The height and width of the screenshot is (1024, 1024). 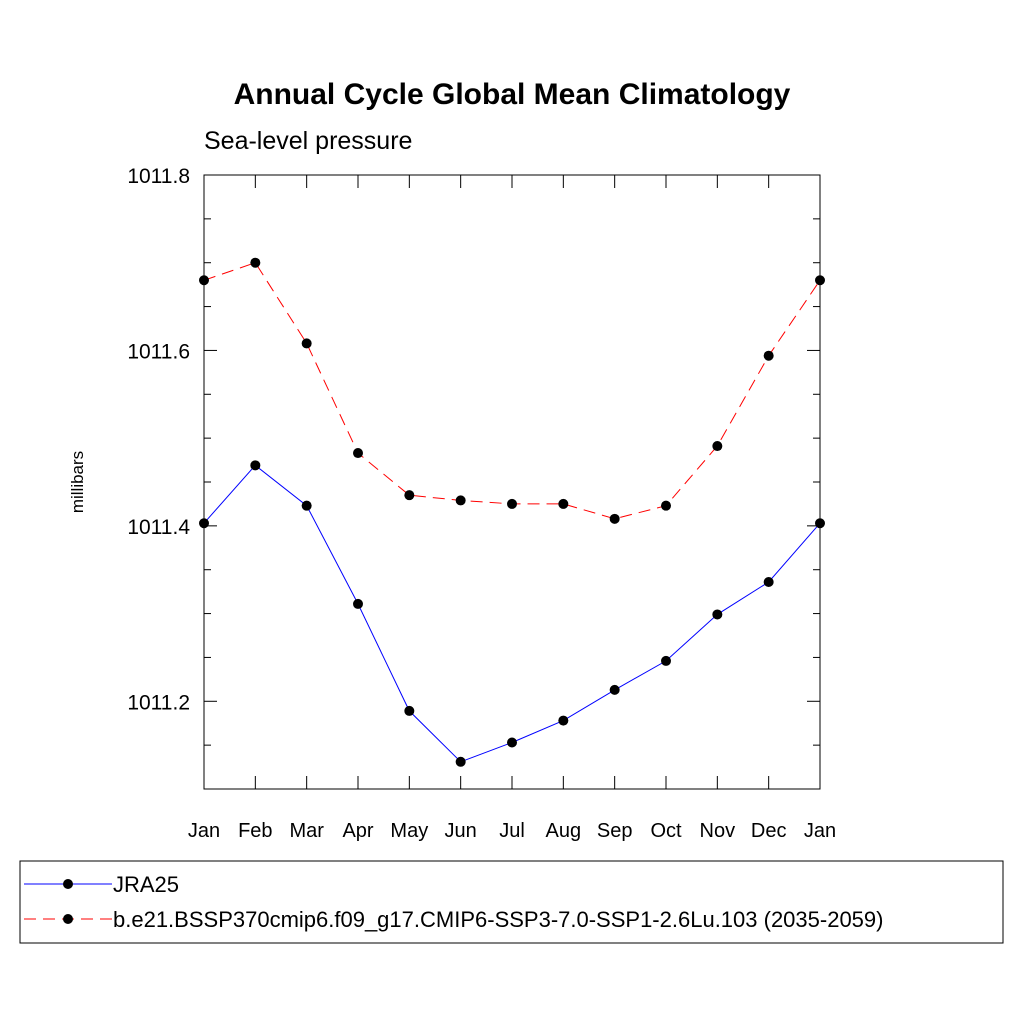 What do you see at coordinates (158, 176) in the screenshot?
I see `y-tick-label: 1011.8` at bounding box center [158, 176].